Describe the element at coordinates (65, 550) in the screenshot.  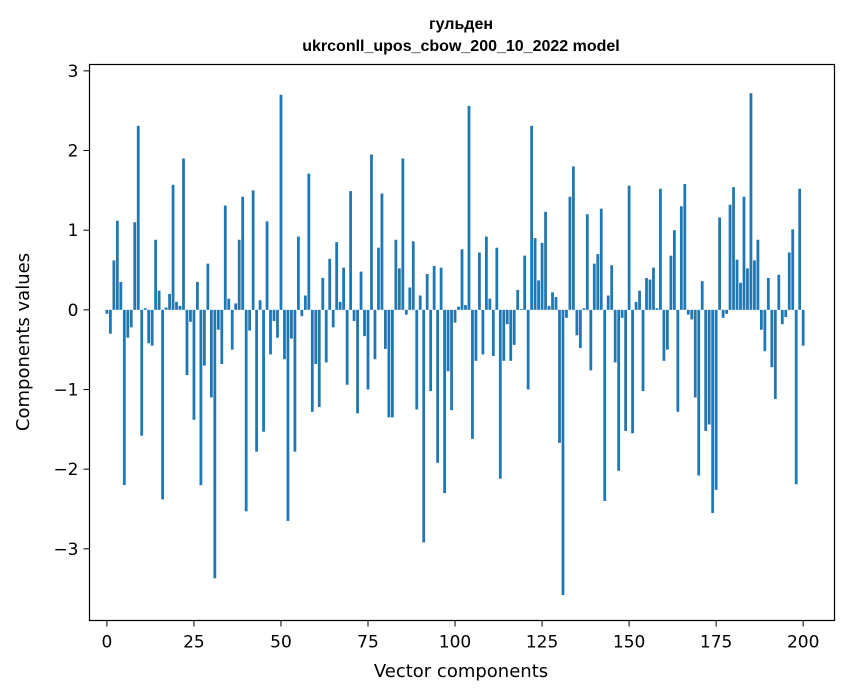
I see `y-tick-label--3: −3` at that location.